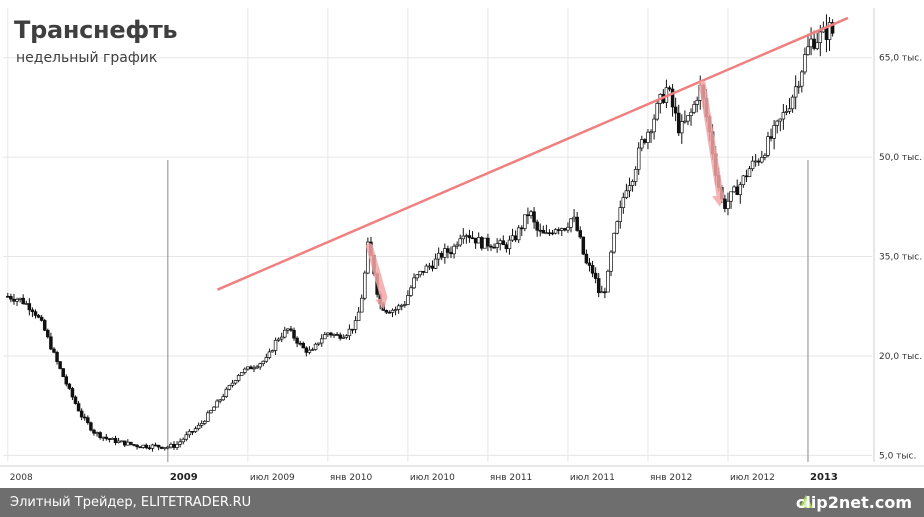 This screenshot has width=924, height=517. Describe the element at coordinates (900, 357) in the screenshot. I see `y-tick-label: 20,0 тыс.` at that location.